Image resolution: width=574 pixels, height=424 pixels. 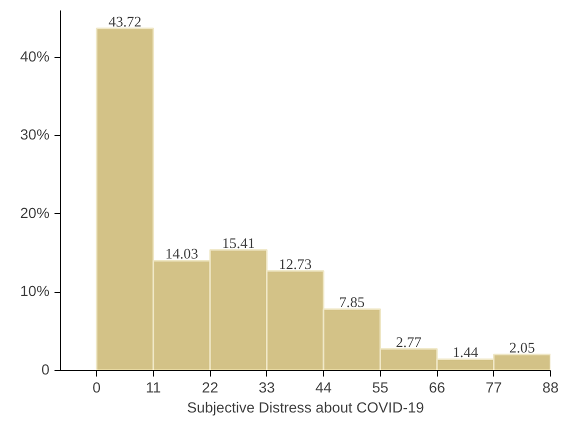 What do you see at coordinates (323, 388) in the screenshot?
I see `x-tick-label: 44` at bounding box center [323, 388].